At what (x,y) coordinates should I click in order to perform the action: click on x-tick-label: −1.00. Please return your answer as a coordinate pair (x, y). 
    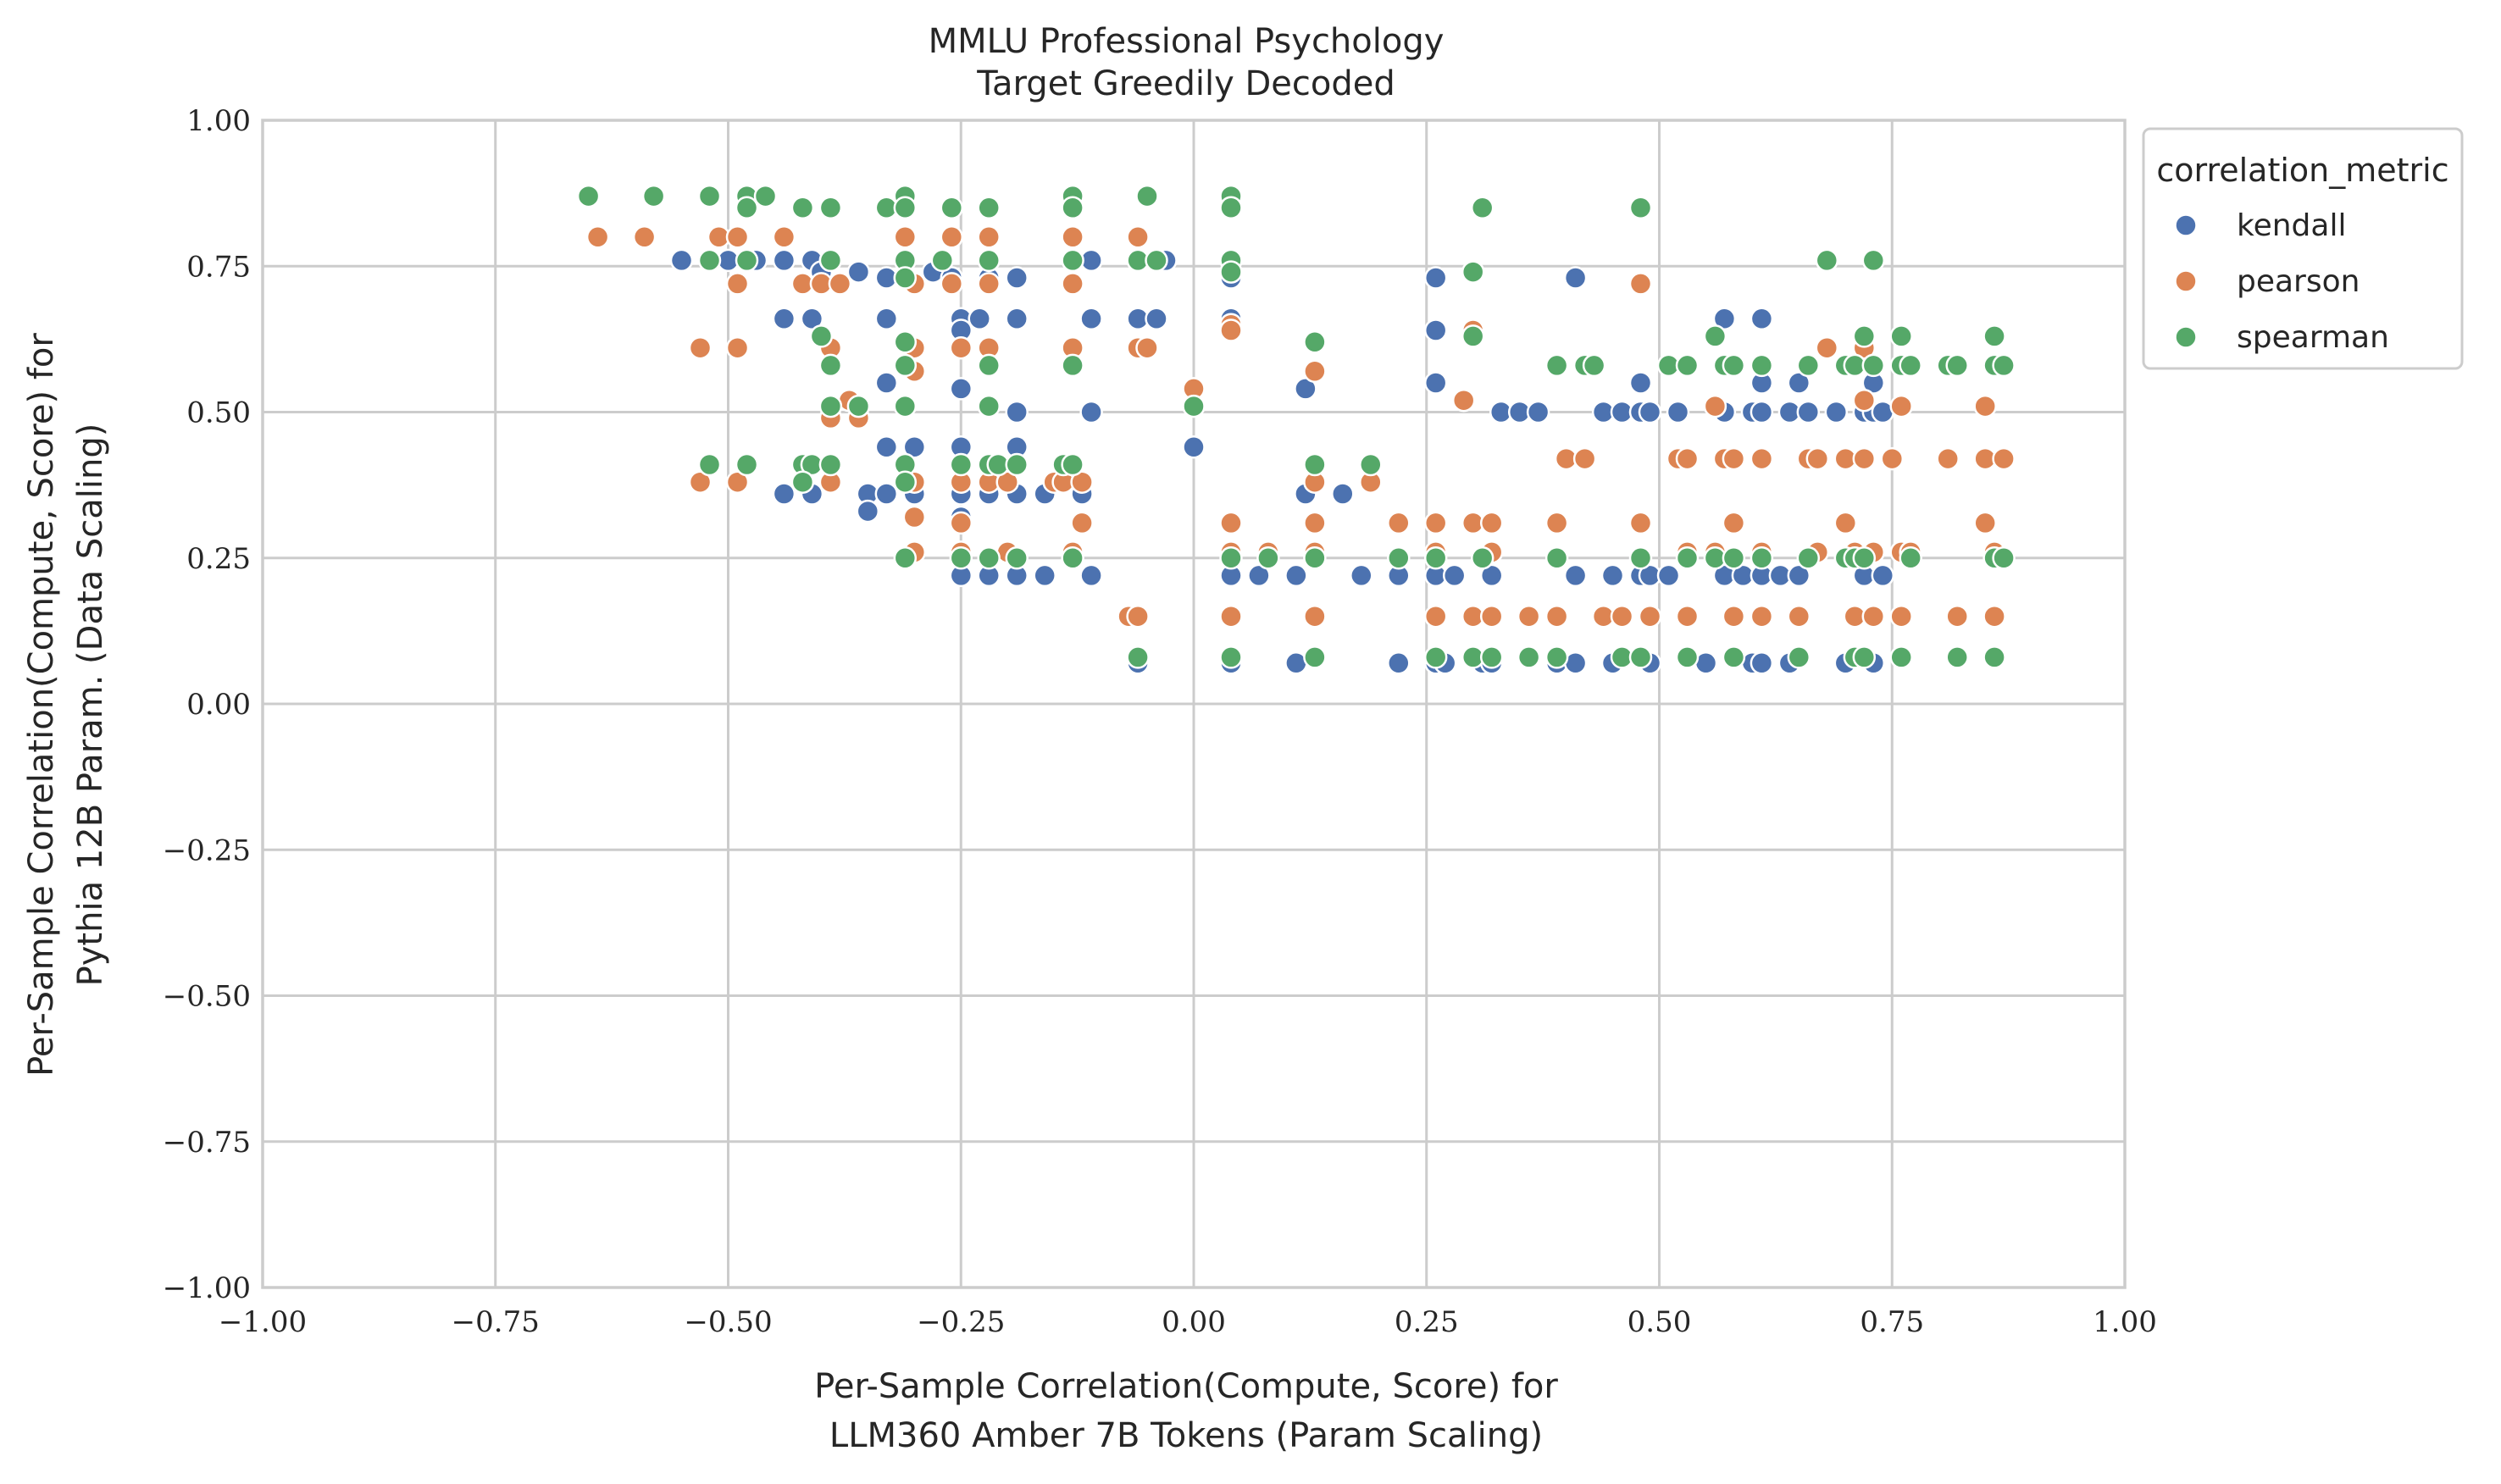
    Looking at the image, I should click on (263, 1322).